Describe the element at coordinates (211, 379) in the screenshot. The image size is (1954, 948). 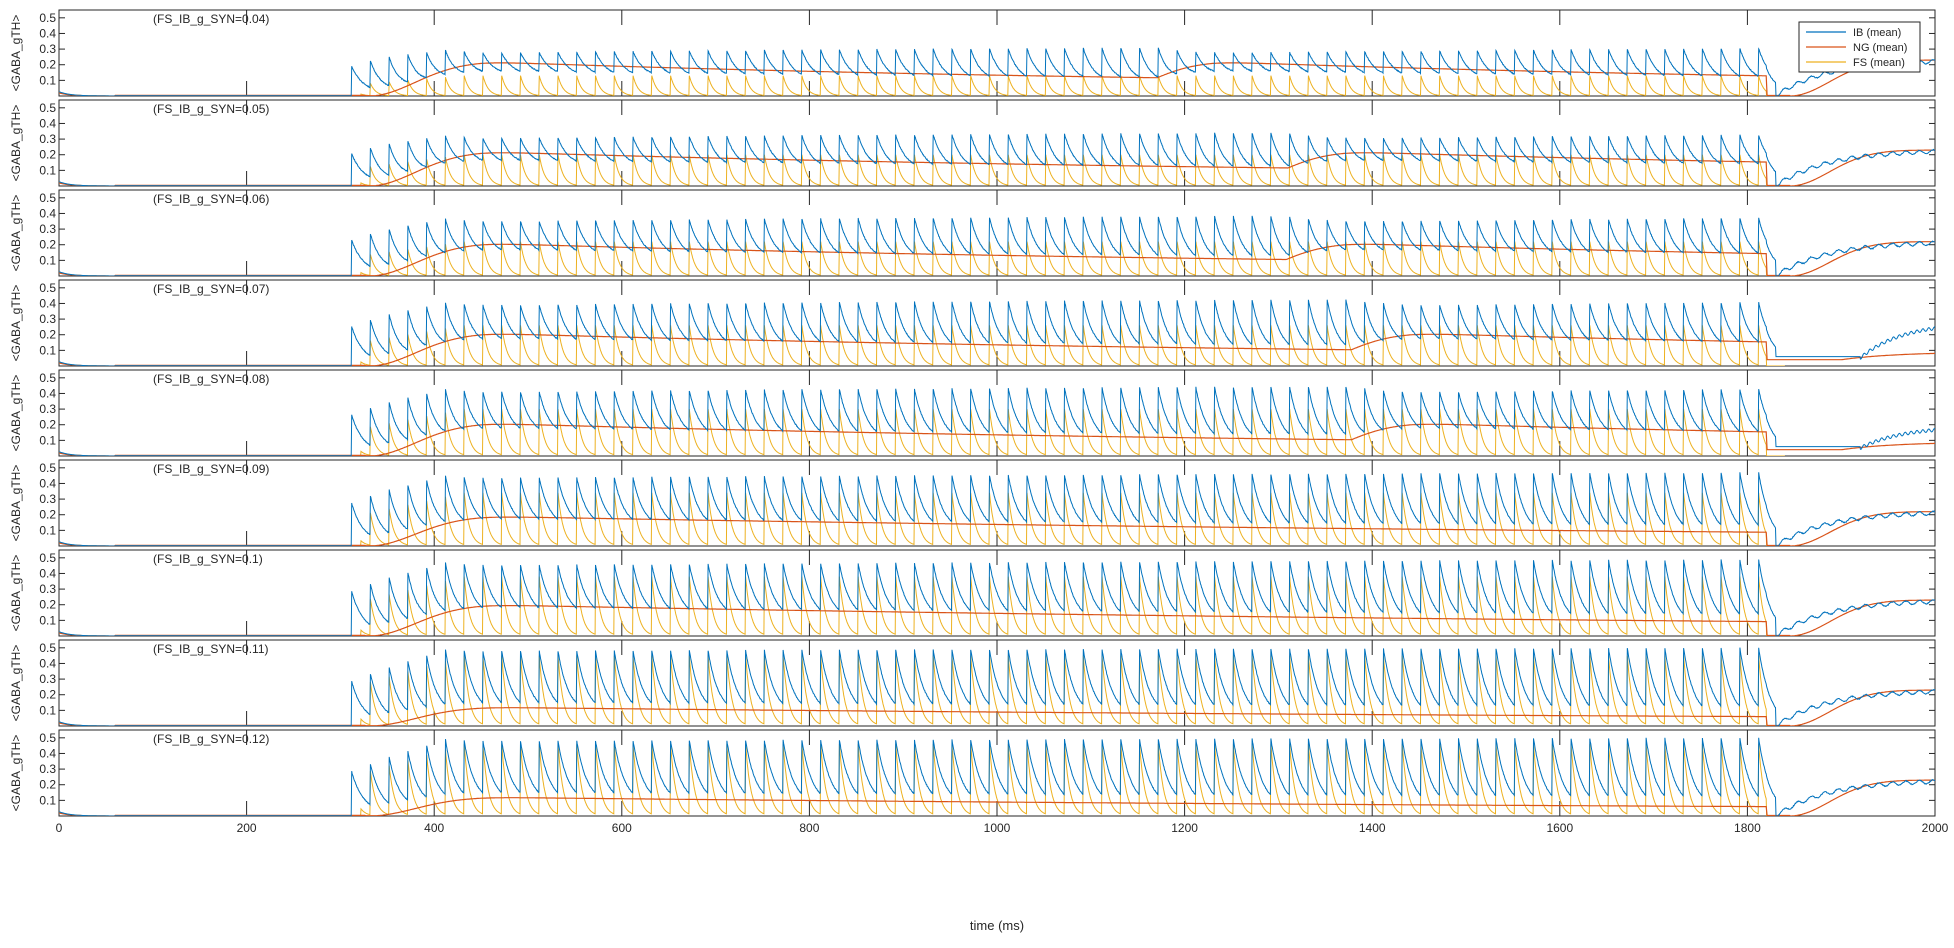
I see `panel-label: (FS_IB_g_SYN=0.08)` at that location.